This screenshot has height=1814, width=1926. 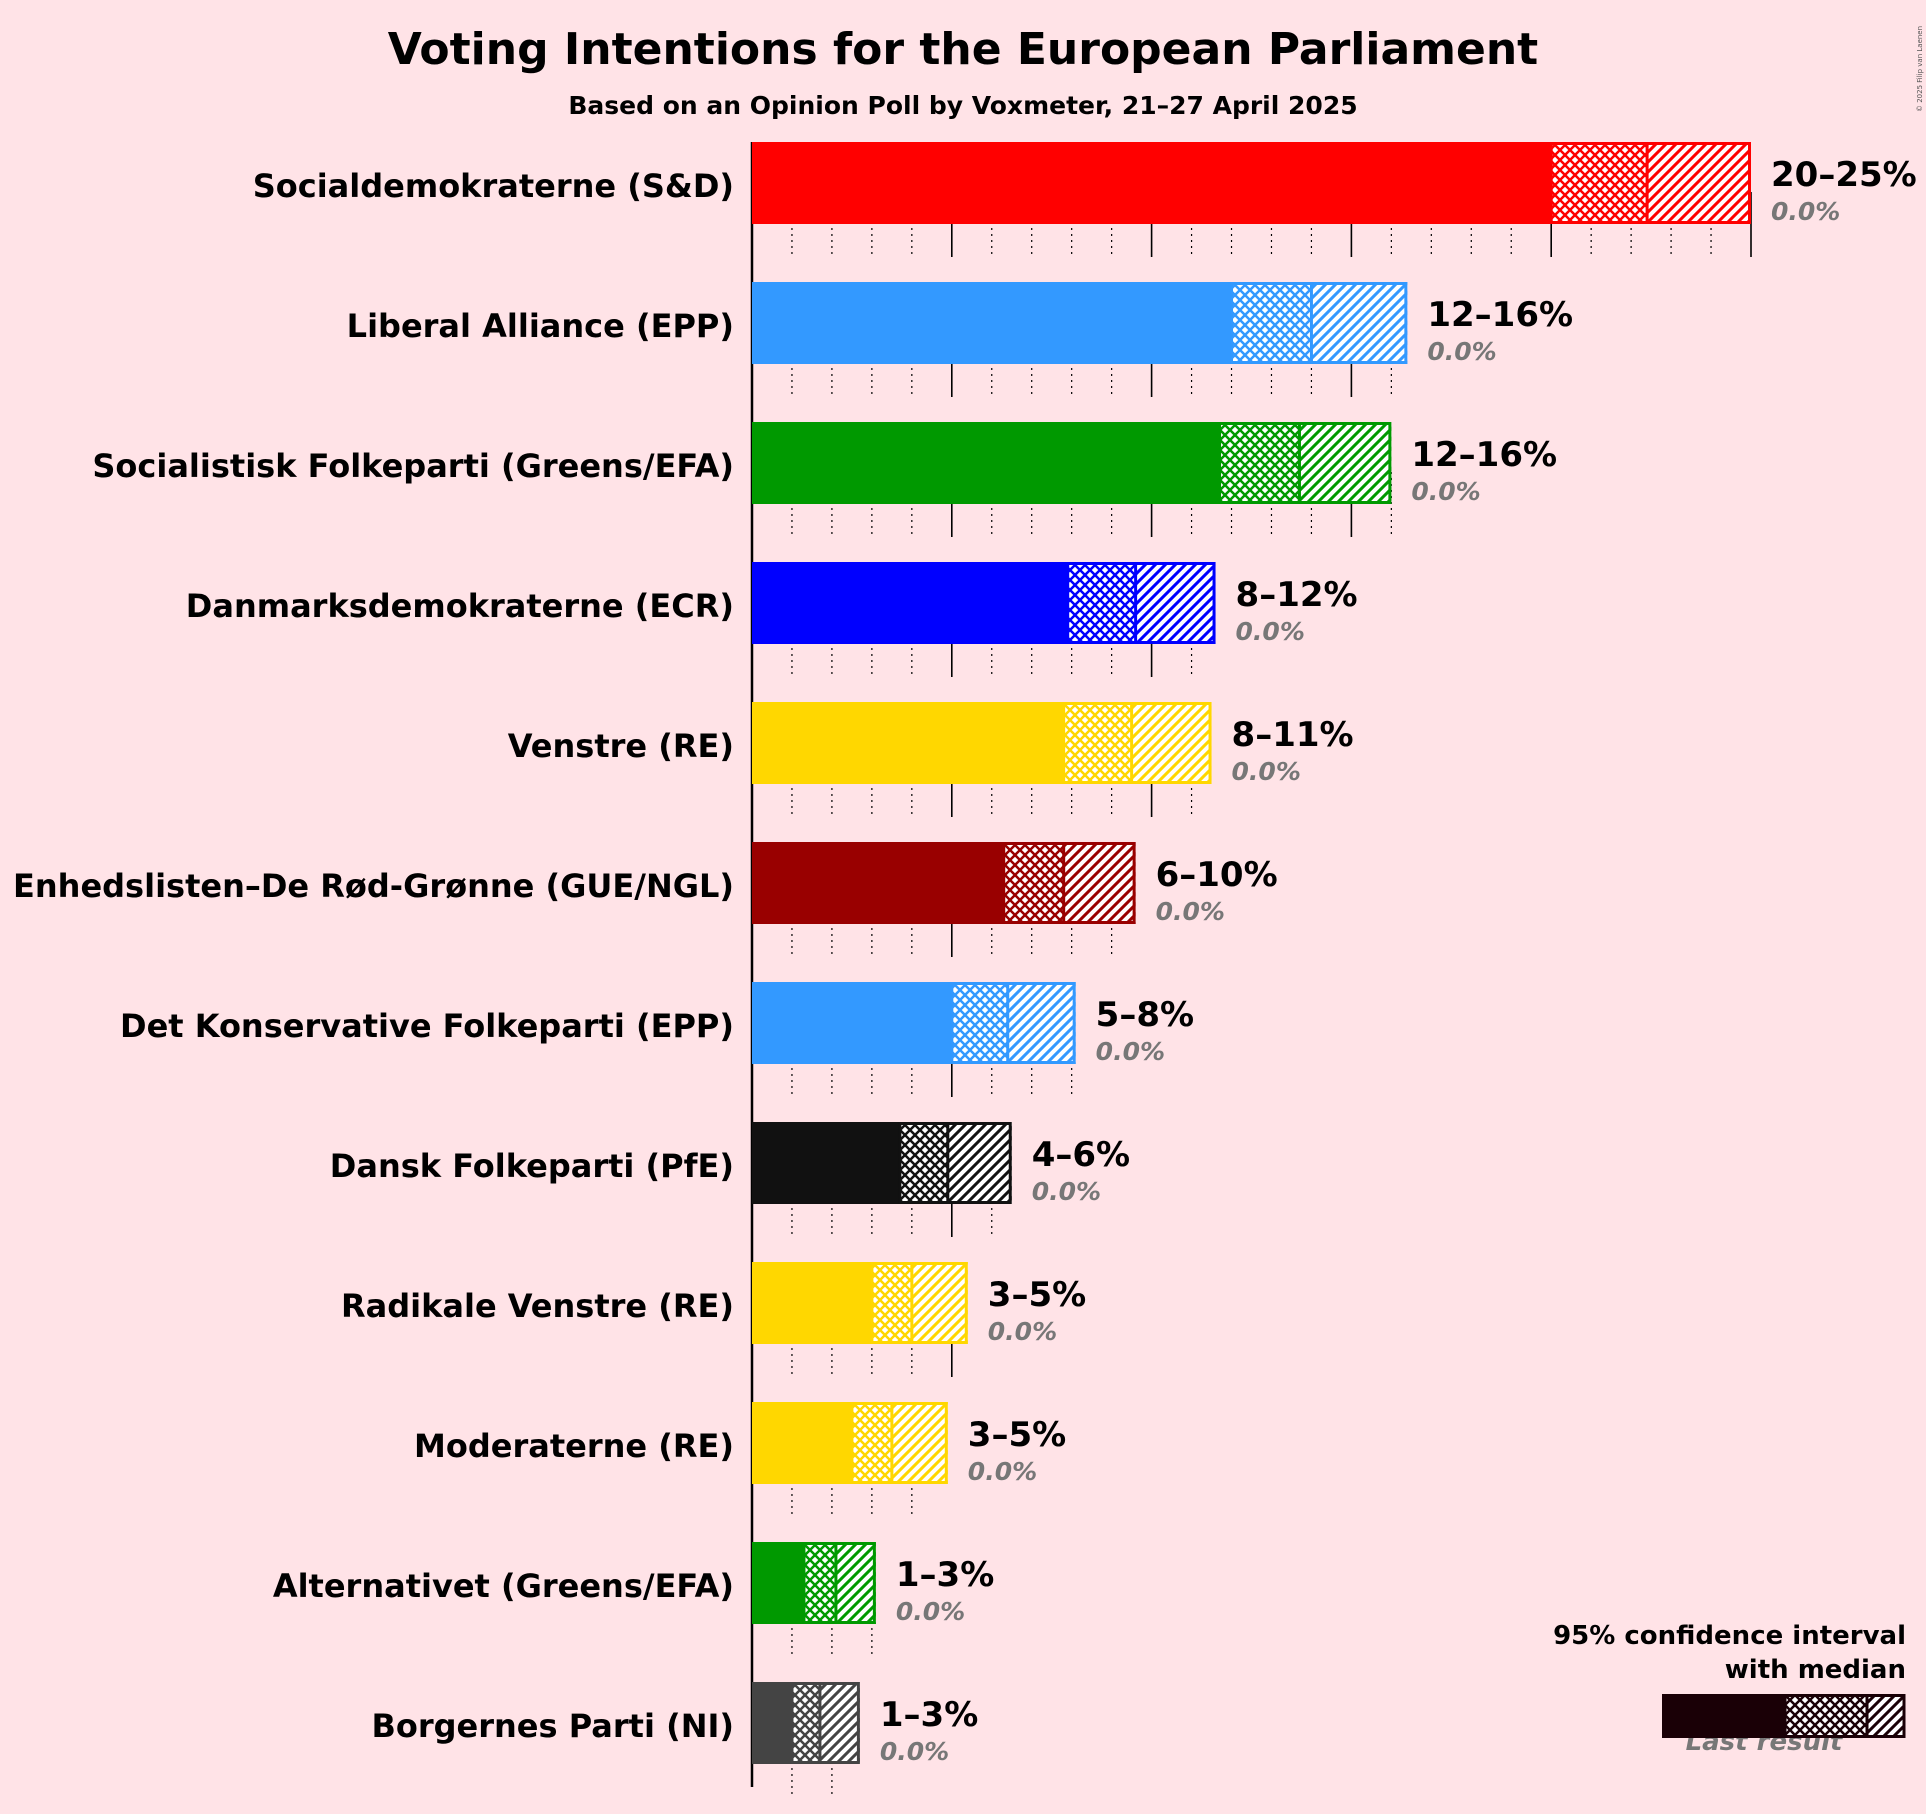 I want to click on last-result-label-5: 0.0%, so click(x=1190, y=911).